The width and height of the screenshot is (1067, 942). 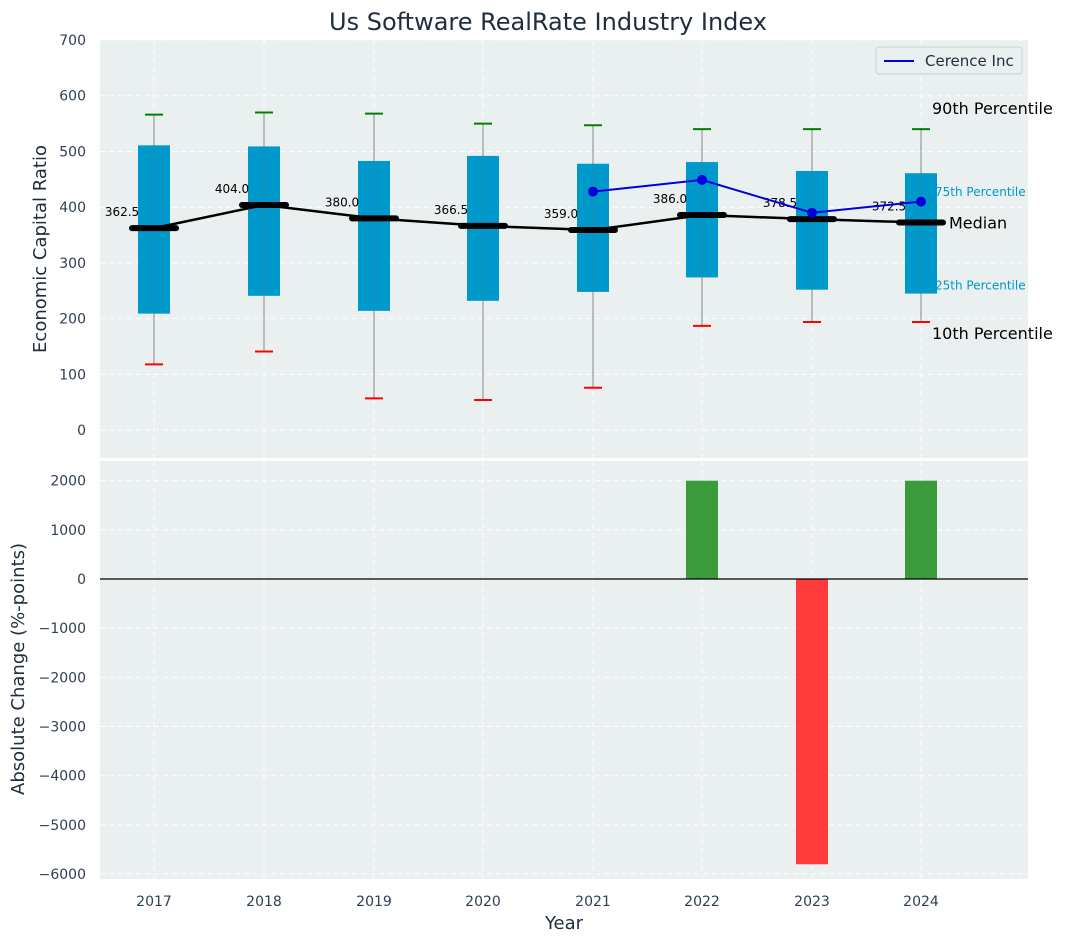 I want to click on x-tick-labels: 2017 2018 2019 2020 2021 2022 2023 2024, so click(x=537, y=902).